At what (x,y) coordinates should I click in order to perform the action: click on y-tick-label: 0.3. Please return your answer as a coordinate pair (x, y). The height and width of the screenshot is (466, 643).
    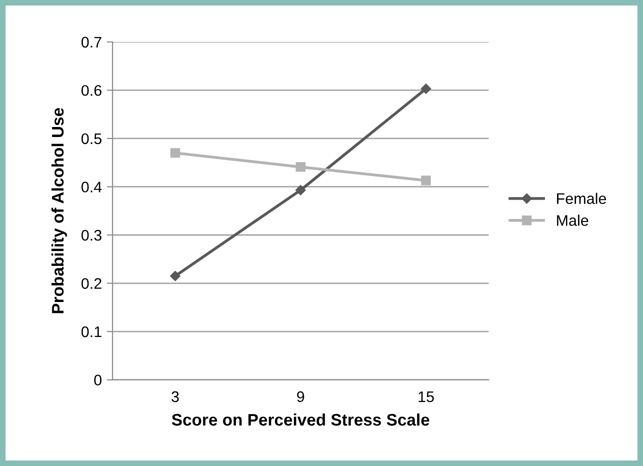
    Looking at the image, I should click on (91, 235).